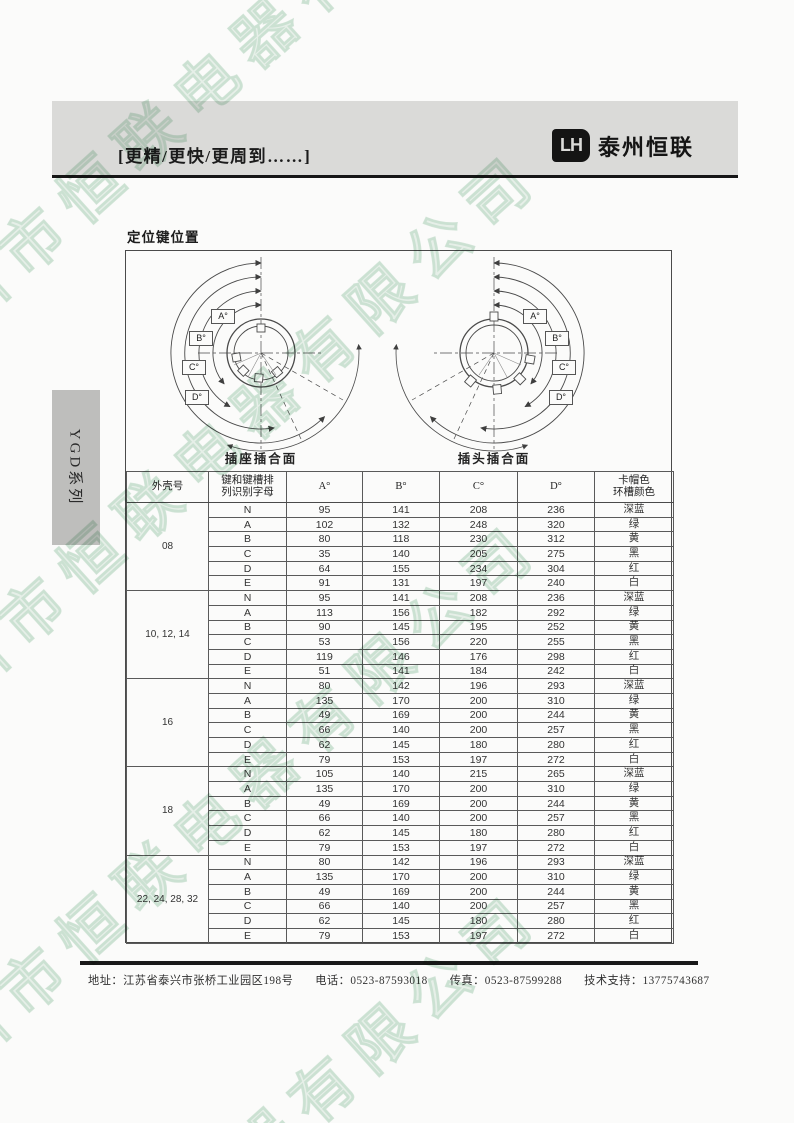 The width and height of the screenshot is (794, 1123). What do you see at coordinates (167, 487) in the screenshot?
I see `header-shell: 外壳号` at bounding box center [167, 487].